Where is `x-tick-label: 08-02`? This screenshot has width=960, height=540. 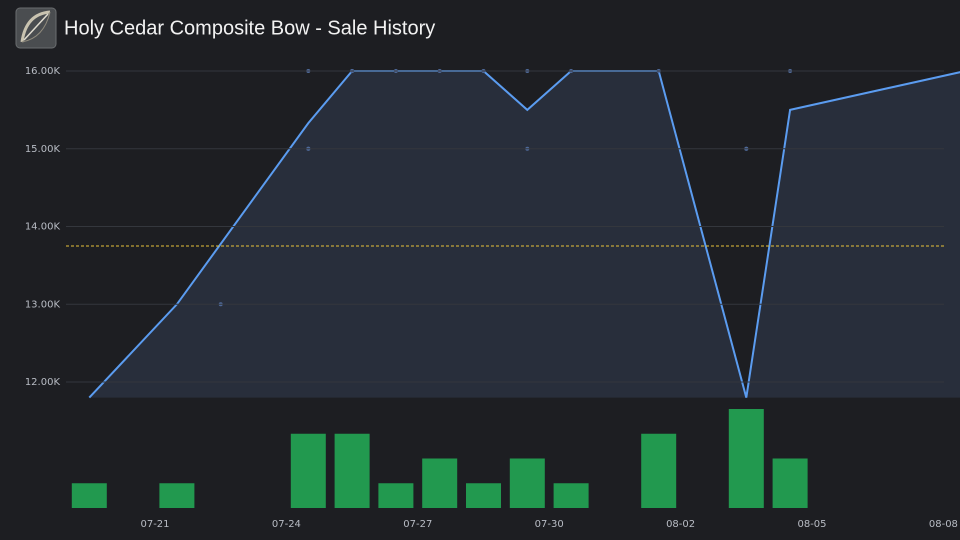 x-tick-label: 08-02 is located at coordinates (680, 524).